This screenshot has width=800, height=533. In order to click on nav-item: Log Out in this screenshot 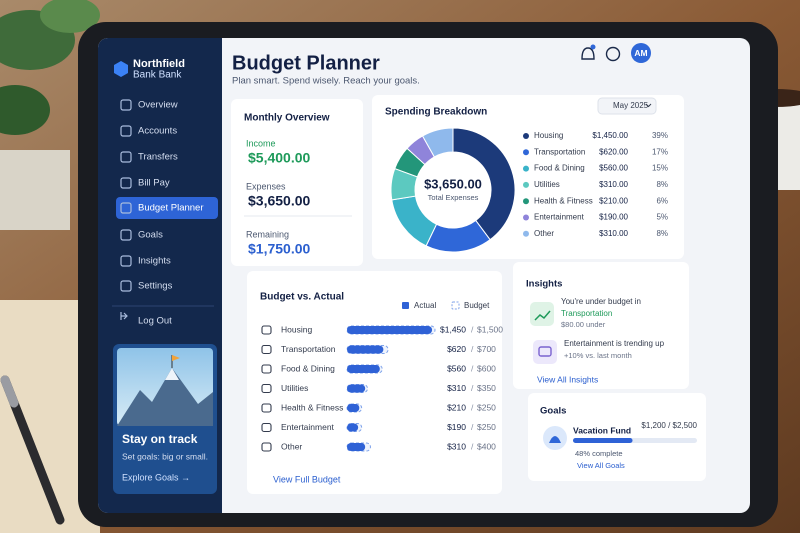, I will do `click(155, 321)`.